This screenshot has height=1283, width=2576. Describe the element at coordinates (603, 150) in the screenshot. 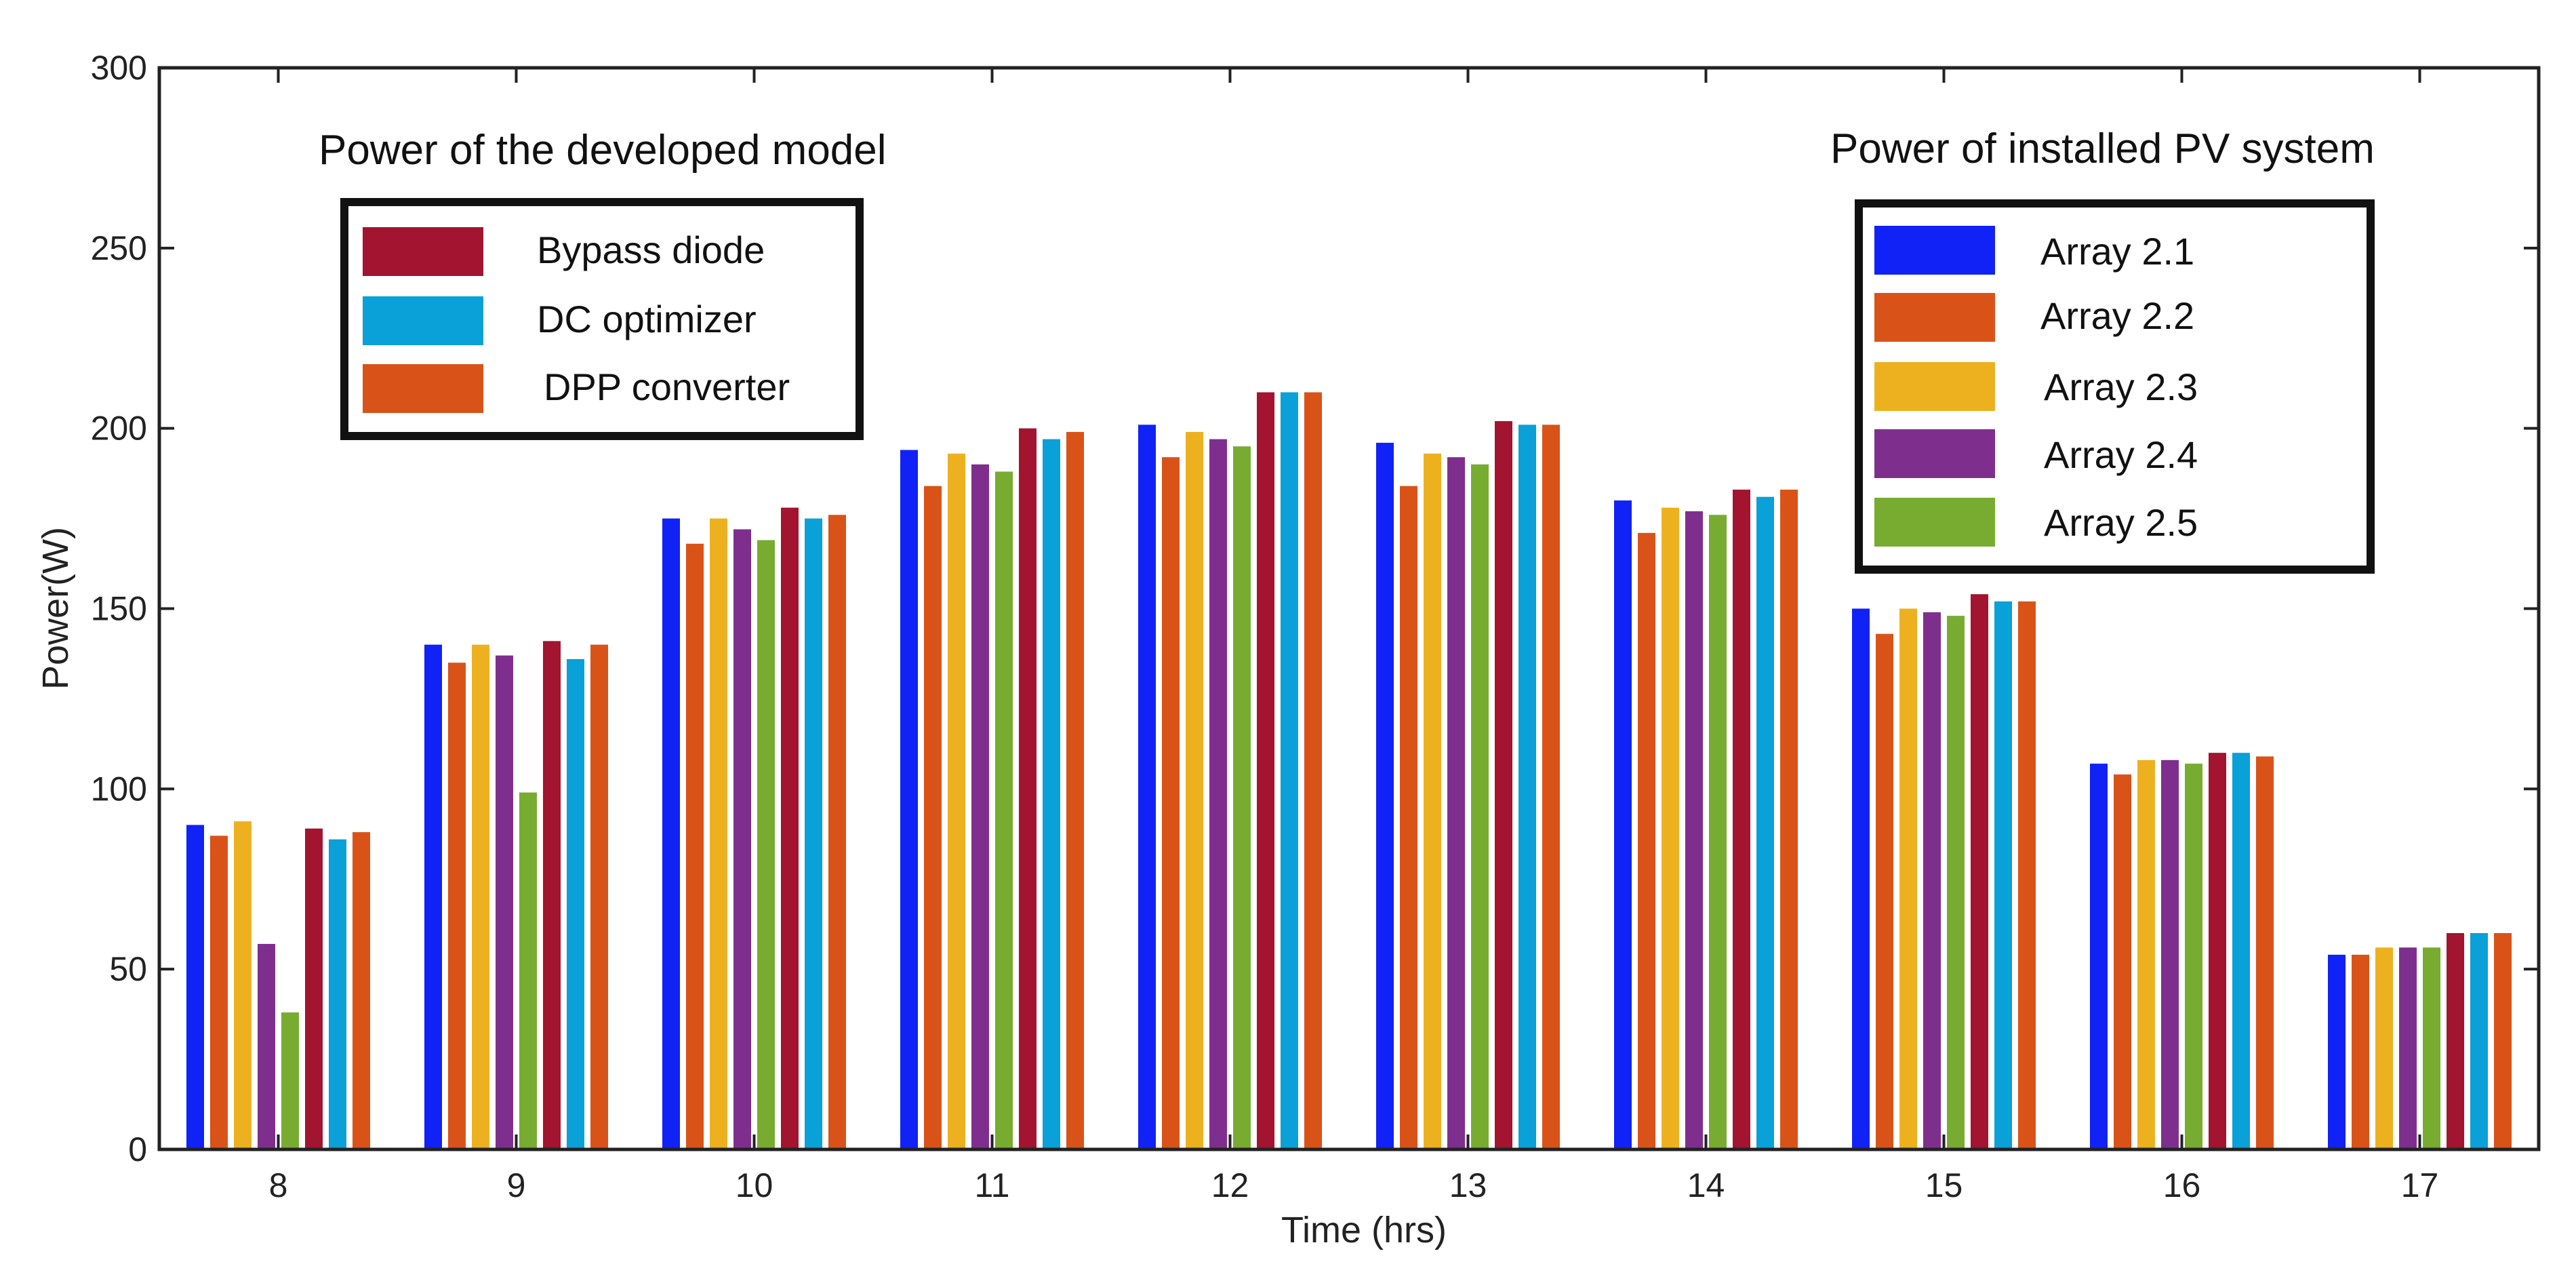

I see `legend-title-developed-model: Power of the developed model` at that location.